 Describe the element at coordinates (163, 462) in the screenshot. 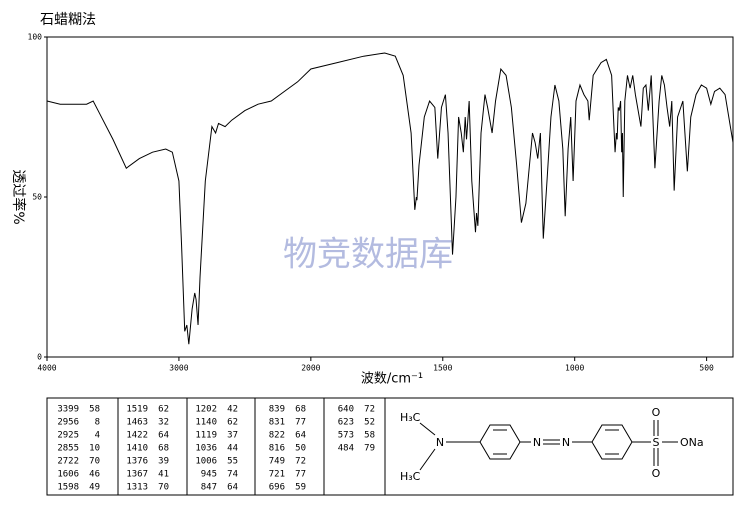

I see `transmittance-cell: 39` at that location.